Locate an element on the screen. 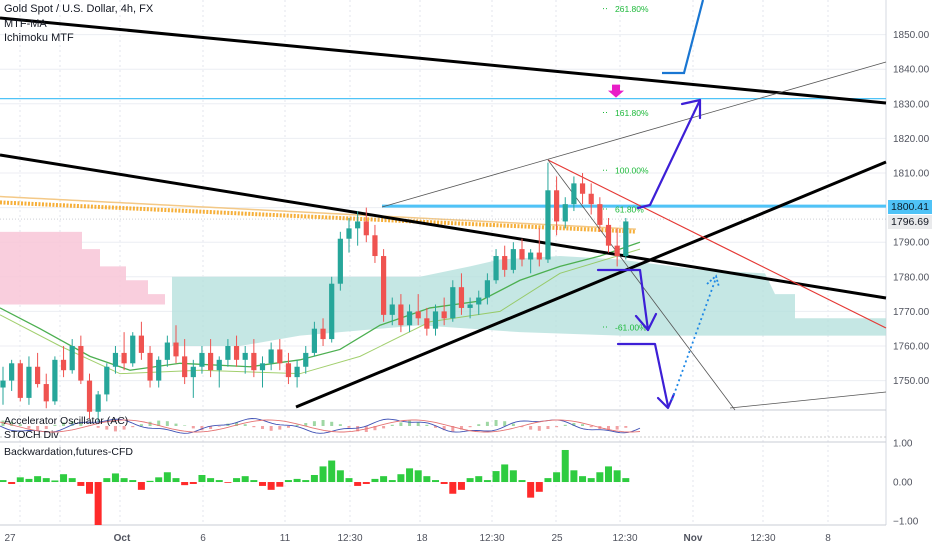 Image resolution: width=932 pixels, height=550 pixels. bull-cloud is located at coordinates (529, 301).